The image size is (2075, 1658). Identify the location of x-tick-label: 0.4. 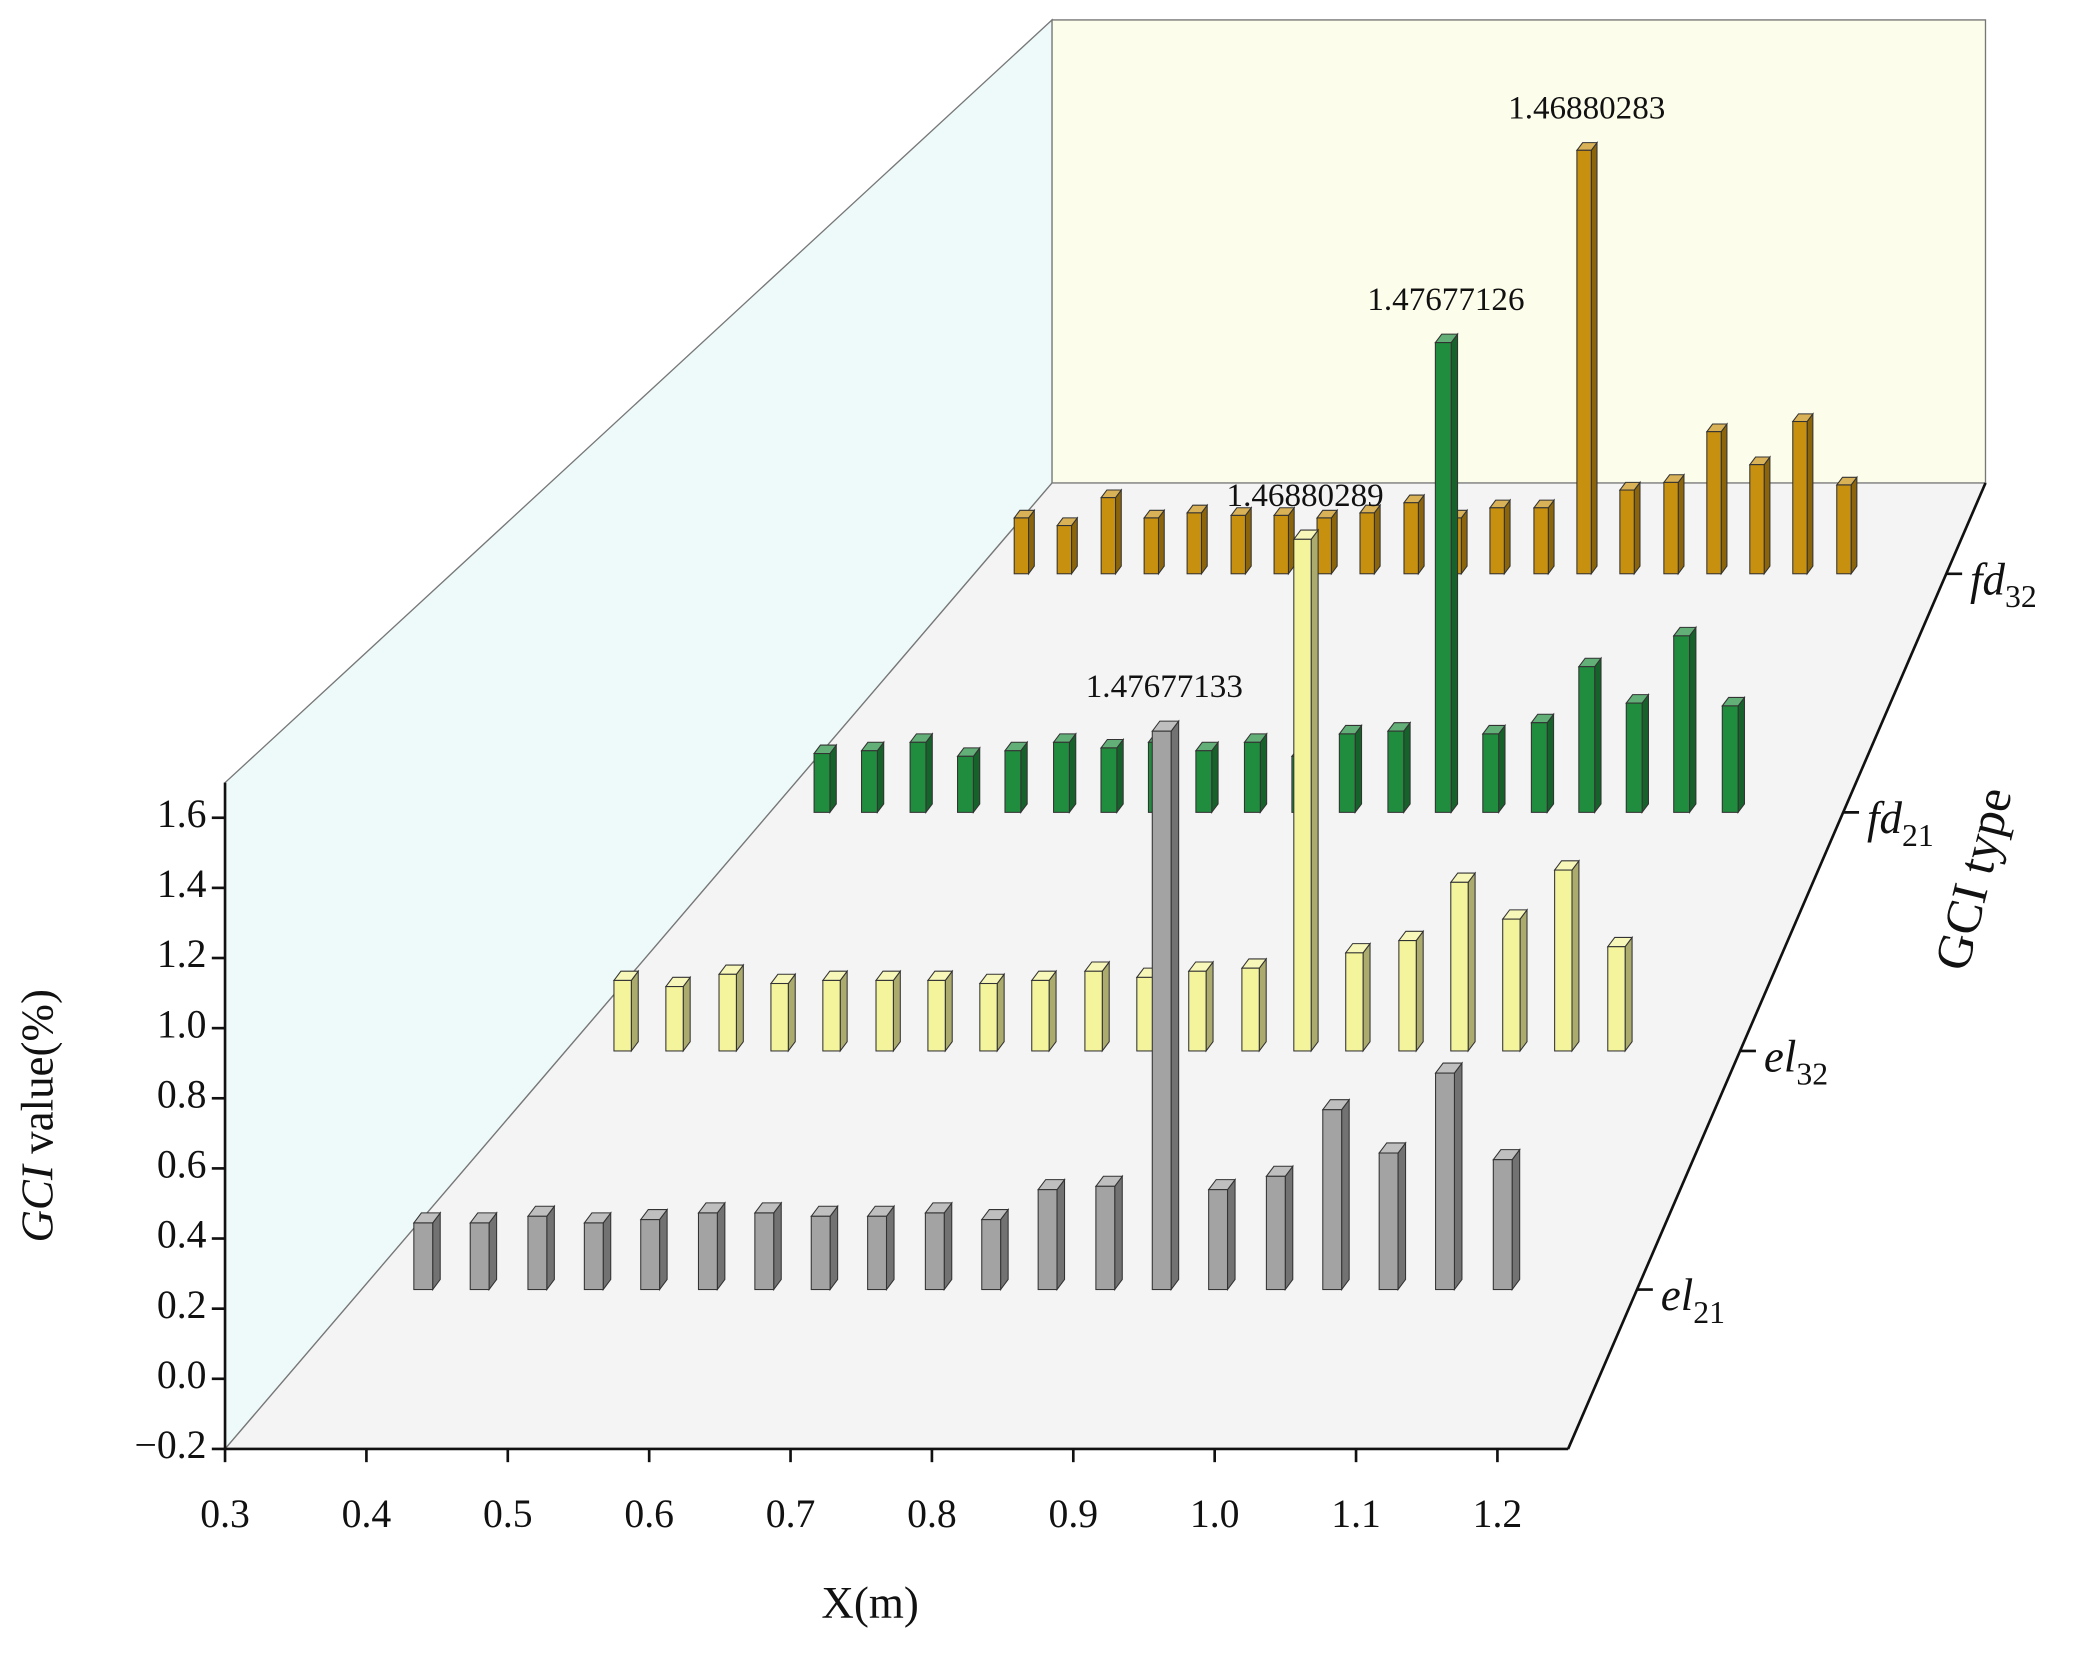
(367, 1514).